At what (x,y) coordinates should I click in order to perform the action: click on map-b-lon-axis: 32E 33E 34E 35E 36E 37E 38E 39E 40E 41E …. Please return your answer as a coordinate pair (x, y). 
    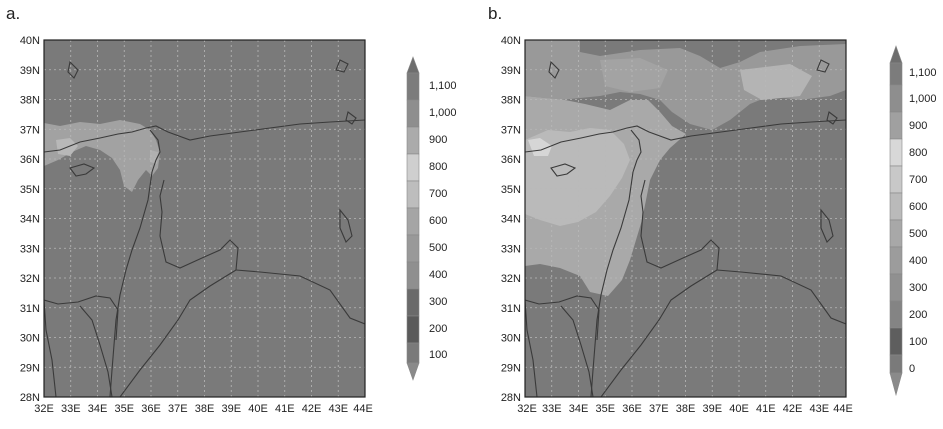
    Looking at the image, I should click on (685, 409).